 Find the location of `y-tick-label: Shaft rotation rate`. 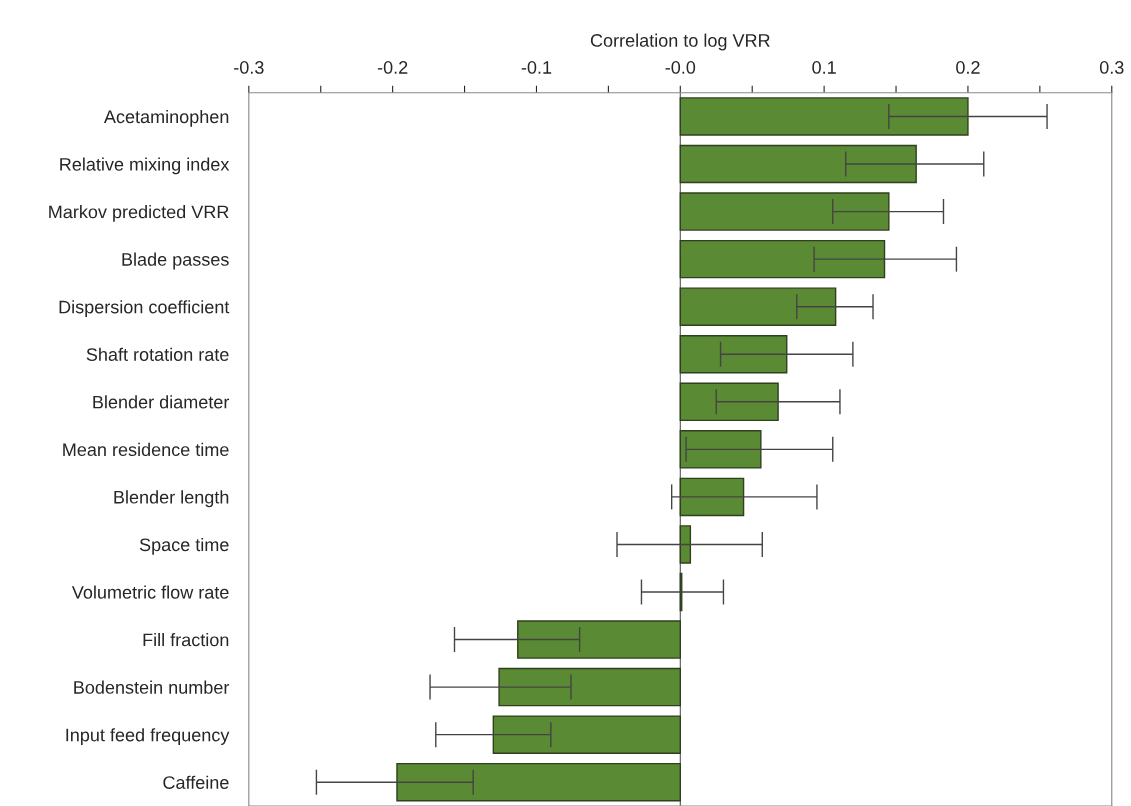

y-tick-label: Shaft rotation rate is located at coordinates (157, 354).